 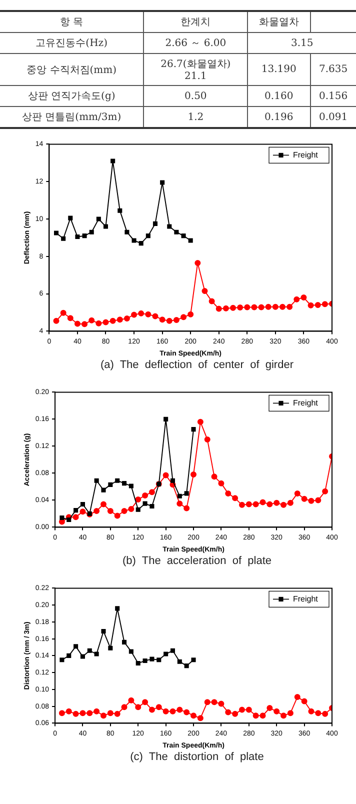 What do you see at coordinates (196, 365) in the screenshot?
I see `text: (a) The deflection of center of girder` at bounding box center [196, 365].